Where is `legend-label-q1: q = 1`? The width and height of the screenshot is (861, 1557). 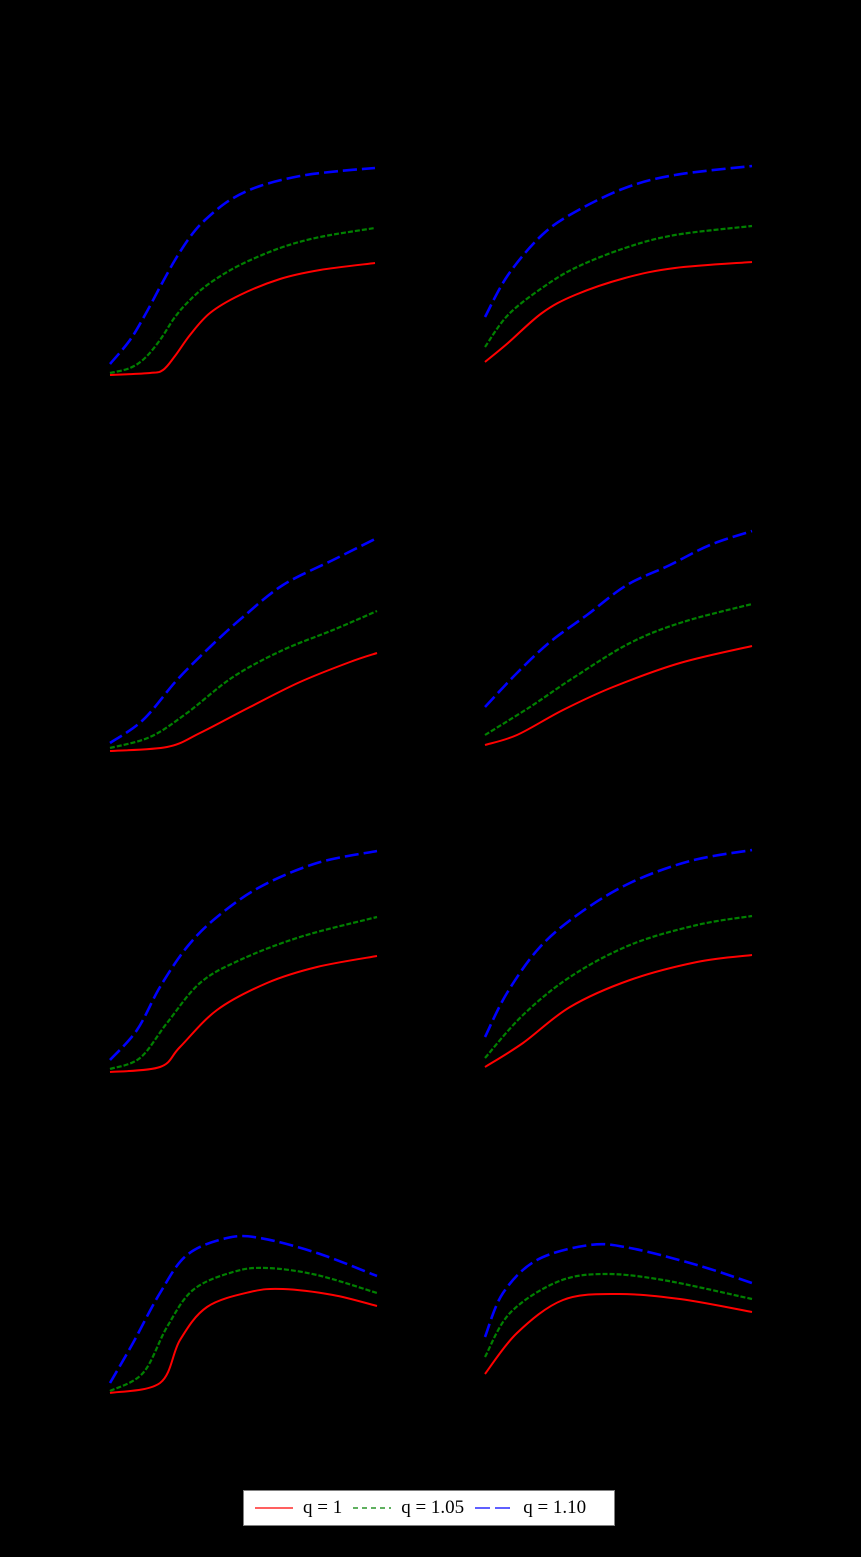 legend-label-q1: q = 1 is located at coordinates (323, 1507).